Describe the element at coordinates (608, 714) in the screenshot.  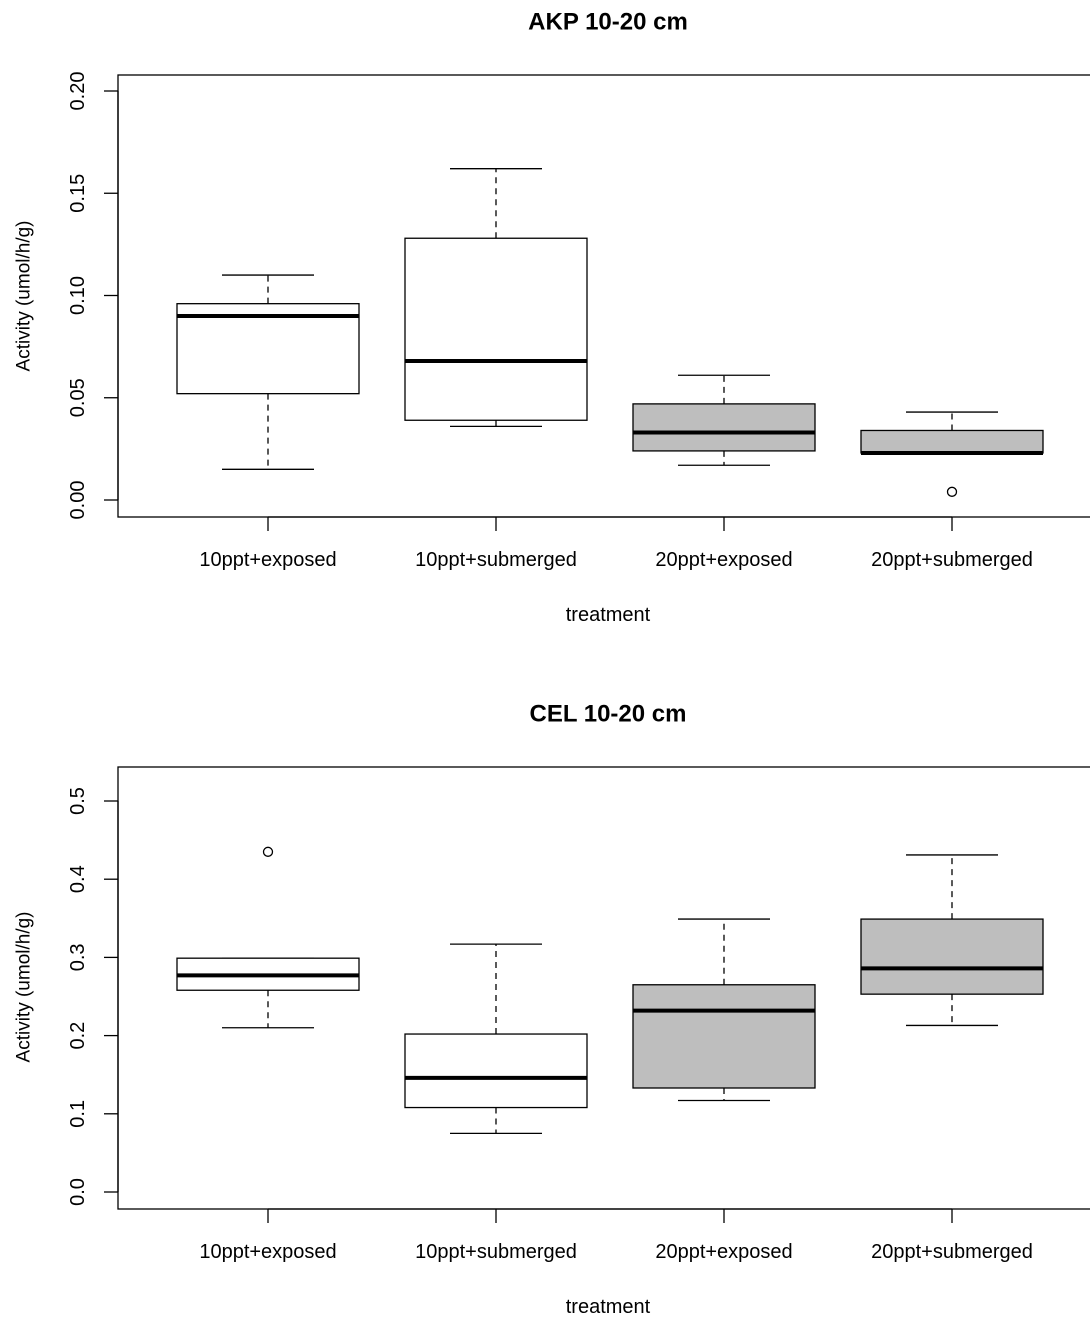
I see `chart-title: CEL 10-20 cm` at that location.